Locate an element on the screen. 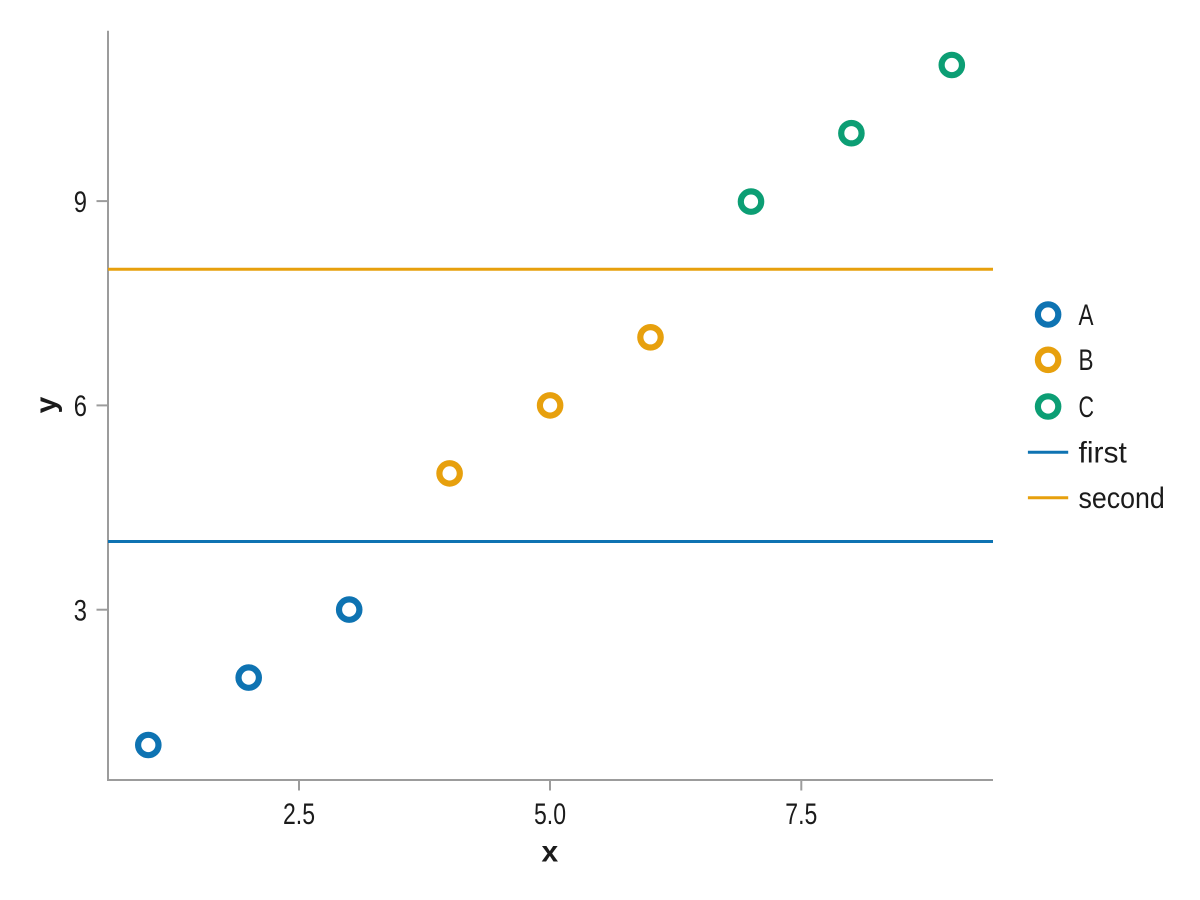  svg-text: B is located at coordinates (1086, 360).